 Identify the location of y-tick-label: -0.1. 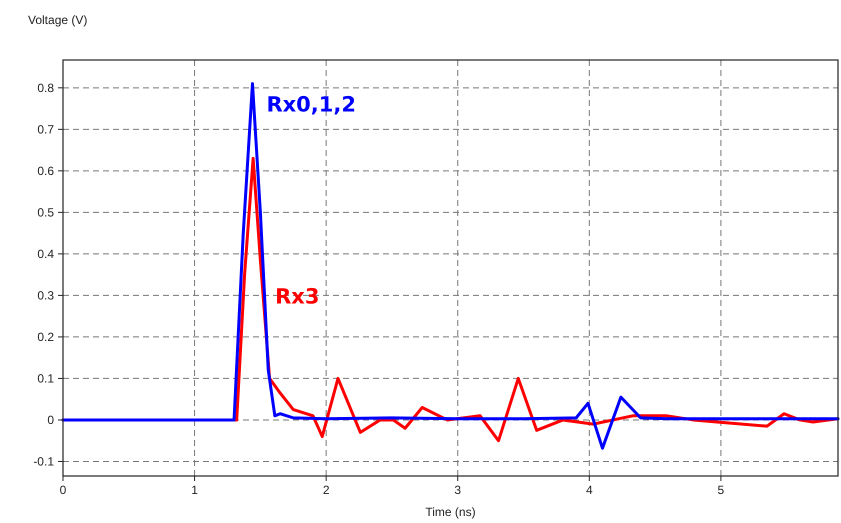
(43, 461).